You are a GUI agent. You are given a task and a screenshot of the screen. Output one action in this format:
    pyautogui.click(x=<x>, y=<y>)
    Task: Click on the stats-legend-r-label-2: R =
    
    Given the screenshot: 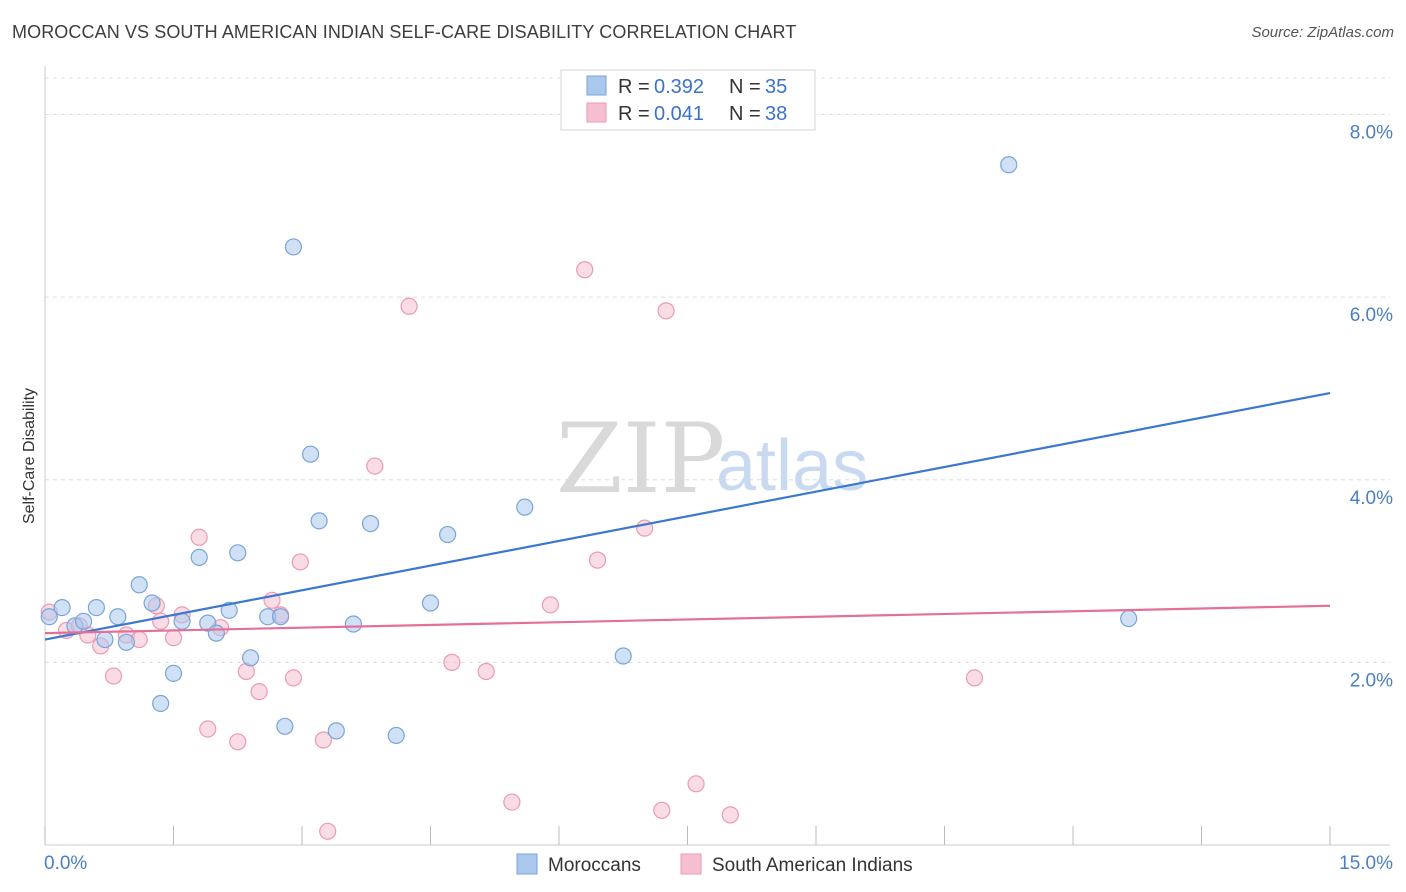 What is the action you would take?
    pyautogui.click(x=634, y=114)
    